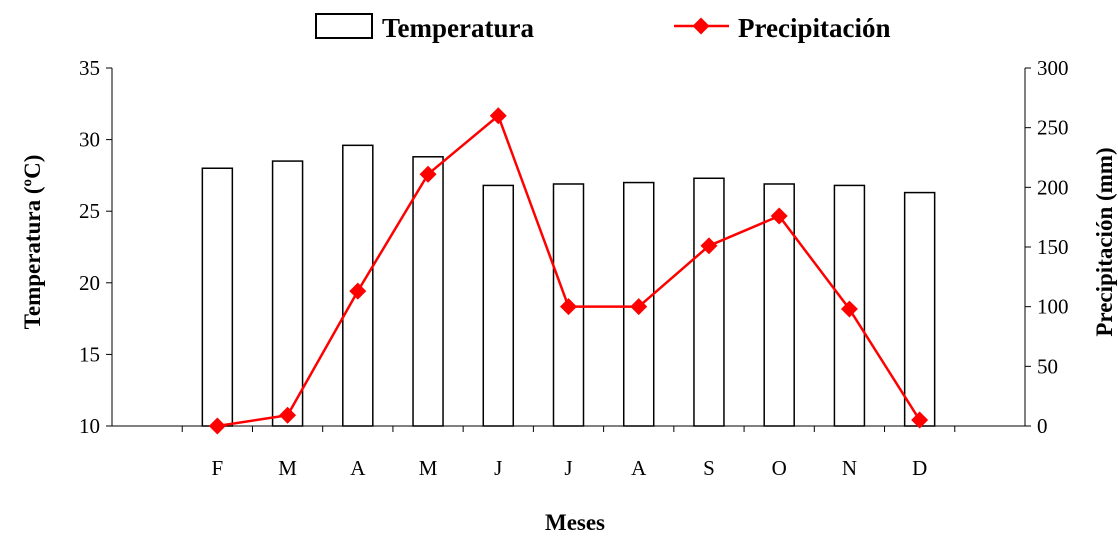 The height and width of the screenshot is (538, 1118). I want to click on y-tick-label-left: 10, so click(89, 426).